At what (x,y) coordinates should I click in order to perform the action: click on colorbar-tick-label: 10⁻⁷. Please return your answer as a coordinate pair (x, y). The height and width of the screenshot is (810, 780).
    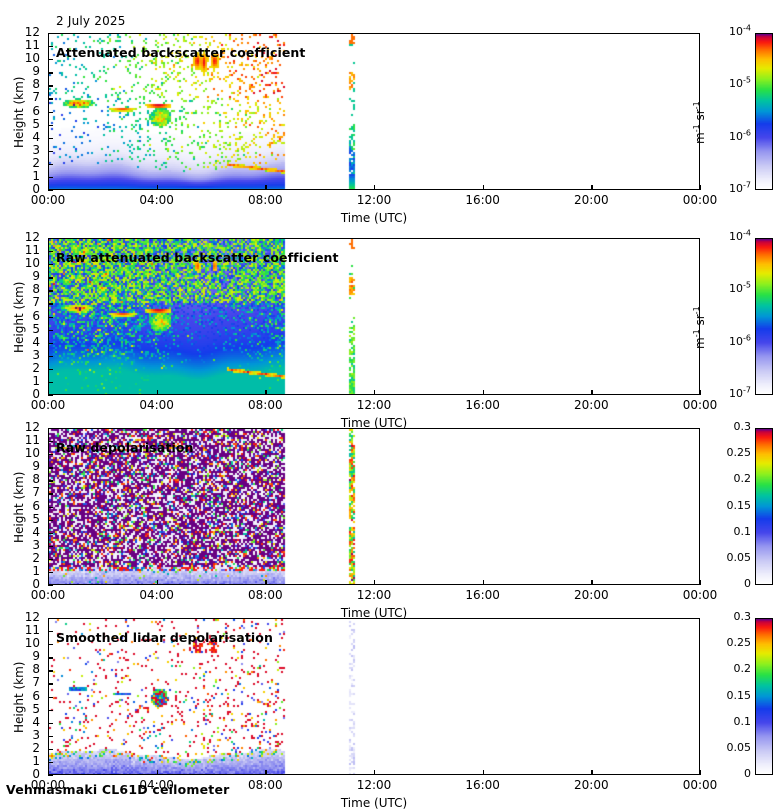
    Looking at the image, I should click on (740, 187).